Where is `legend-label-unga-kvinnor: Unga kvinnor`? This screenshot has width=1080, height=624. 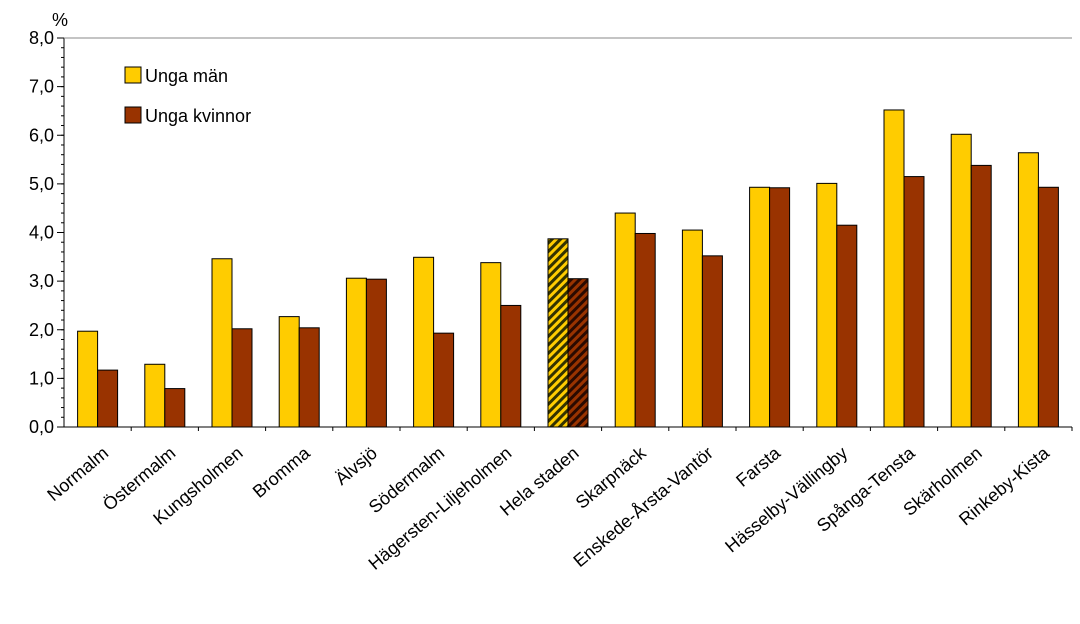
legend-label-unga-kvinnor: Unga kvinnor is located at coordinates (198, 116).